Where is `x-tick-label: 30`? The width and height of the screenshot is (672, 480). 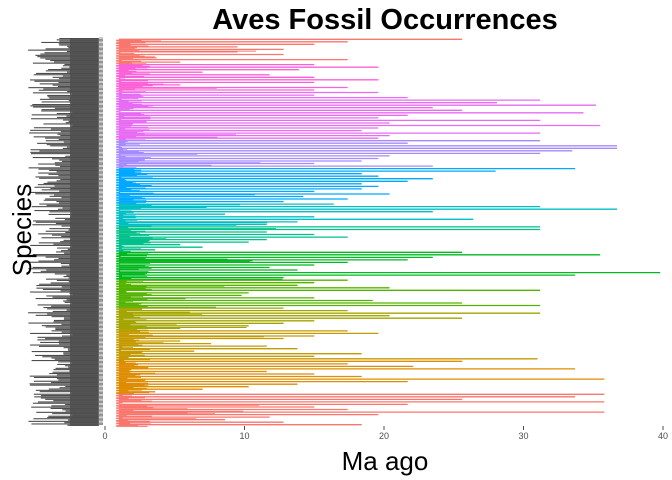
x-tick-label: 30 is located at coordinates (523, 436).